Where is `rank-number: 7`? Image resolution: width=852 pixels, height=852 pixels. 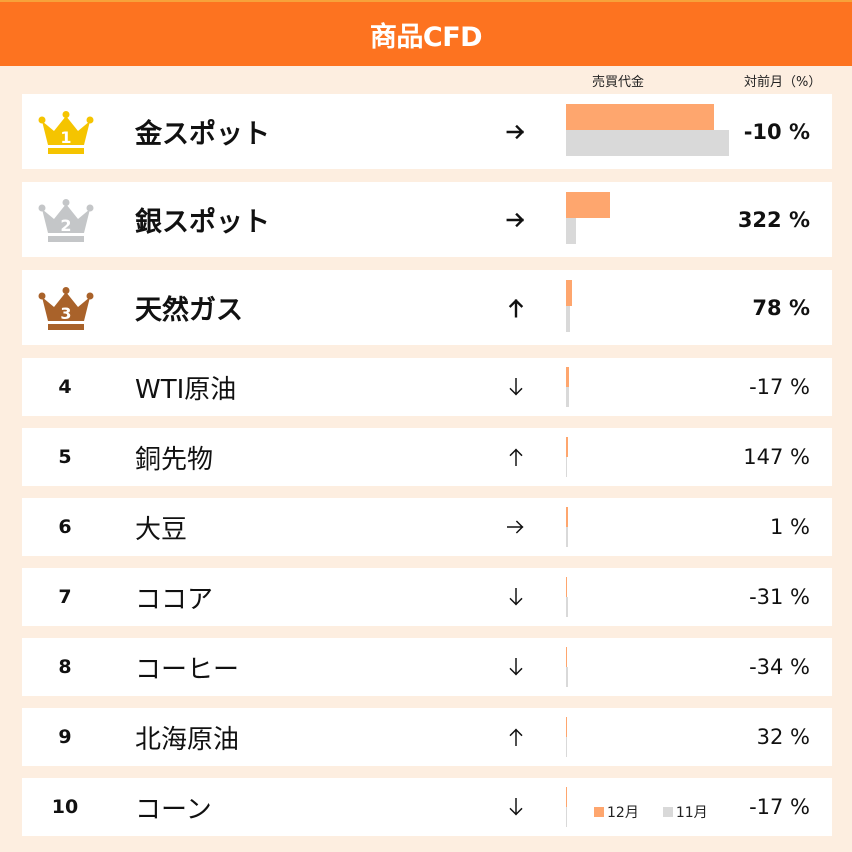 rank-number: 7 is located at coordinates (65, 597).